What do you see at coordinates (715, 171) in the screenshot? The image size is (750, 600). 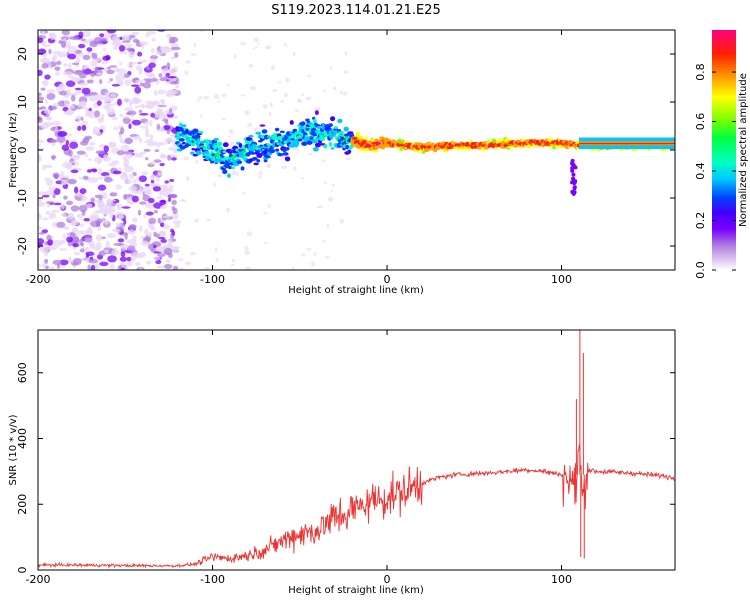 I see `colorbar-ticks: 0.0 0.2 0.4 0.6 0.8` at bounding box center [715, 171].